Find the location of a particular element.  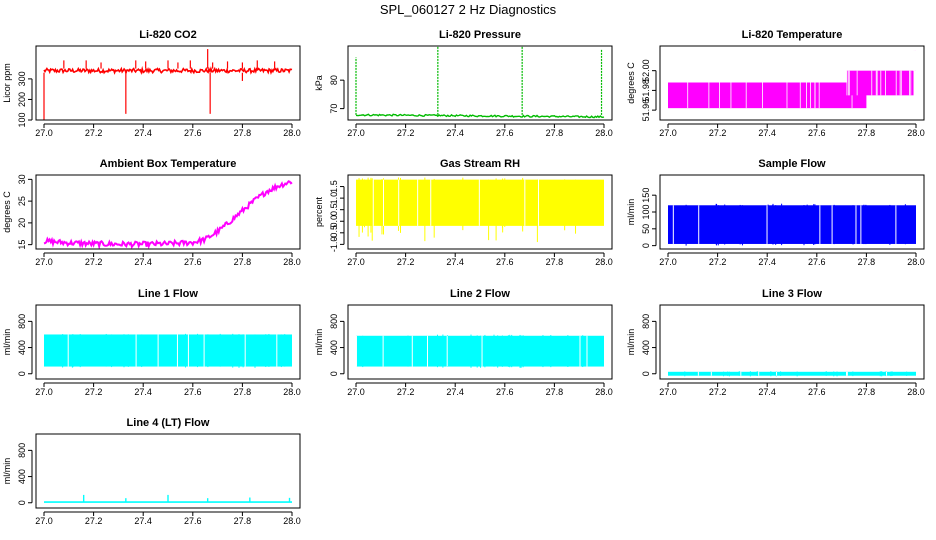

y-axis-label: degrees C is located at coordinates (7, 212).